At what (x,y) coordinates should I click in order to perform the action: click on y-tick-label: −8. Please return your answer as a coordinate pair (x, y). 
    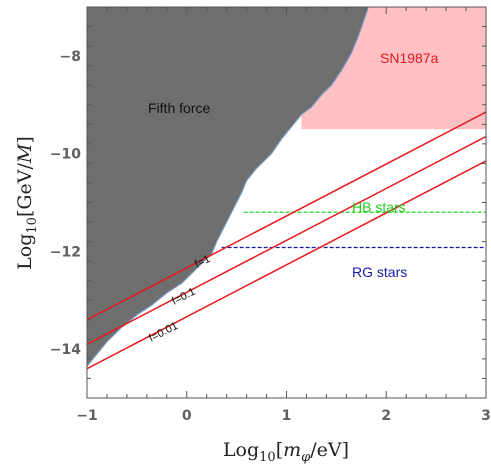
    Looking at the image, I should click on (70, 57).